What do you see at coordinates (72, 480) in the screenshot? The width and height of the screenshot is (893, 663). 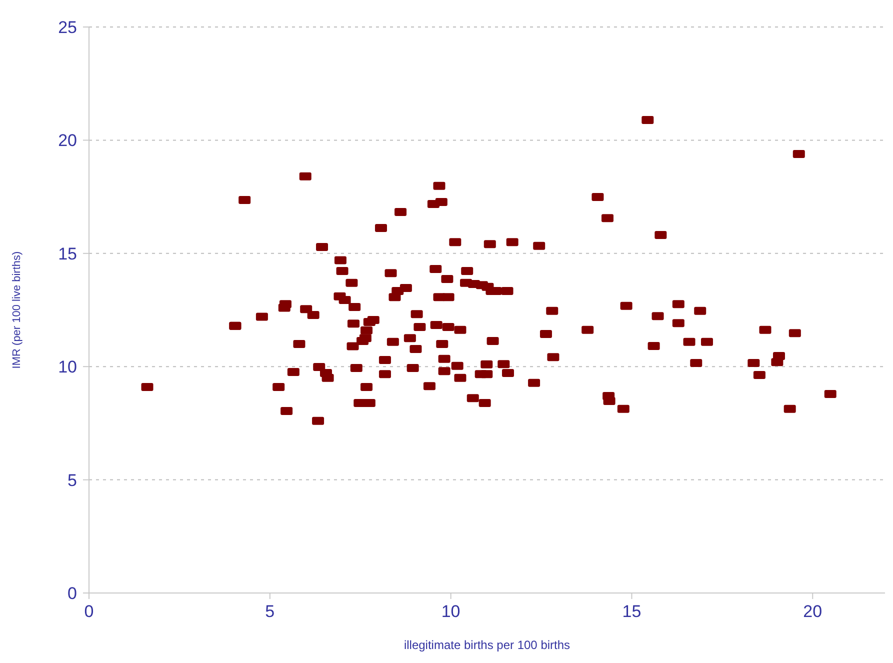 I see `y-tick-label: 5` at bounding box center [72, 480].